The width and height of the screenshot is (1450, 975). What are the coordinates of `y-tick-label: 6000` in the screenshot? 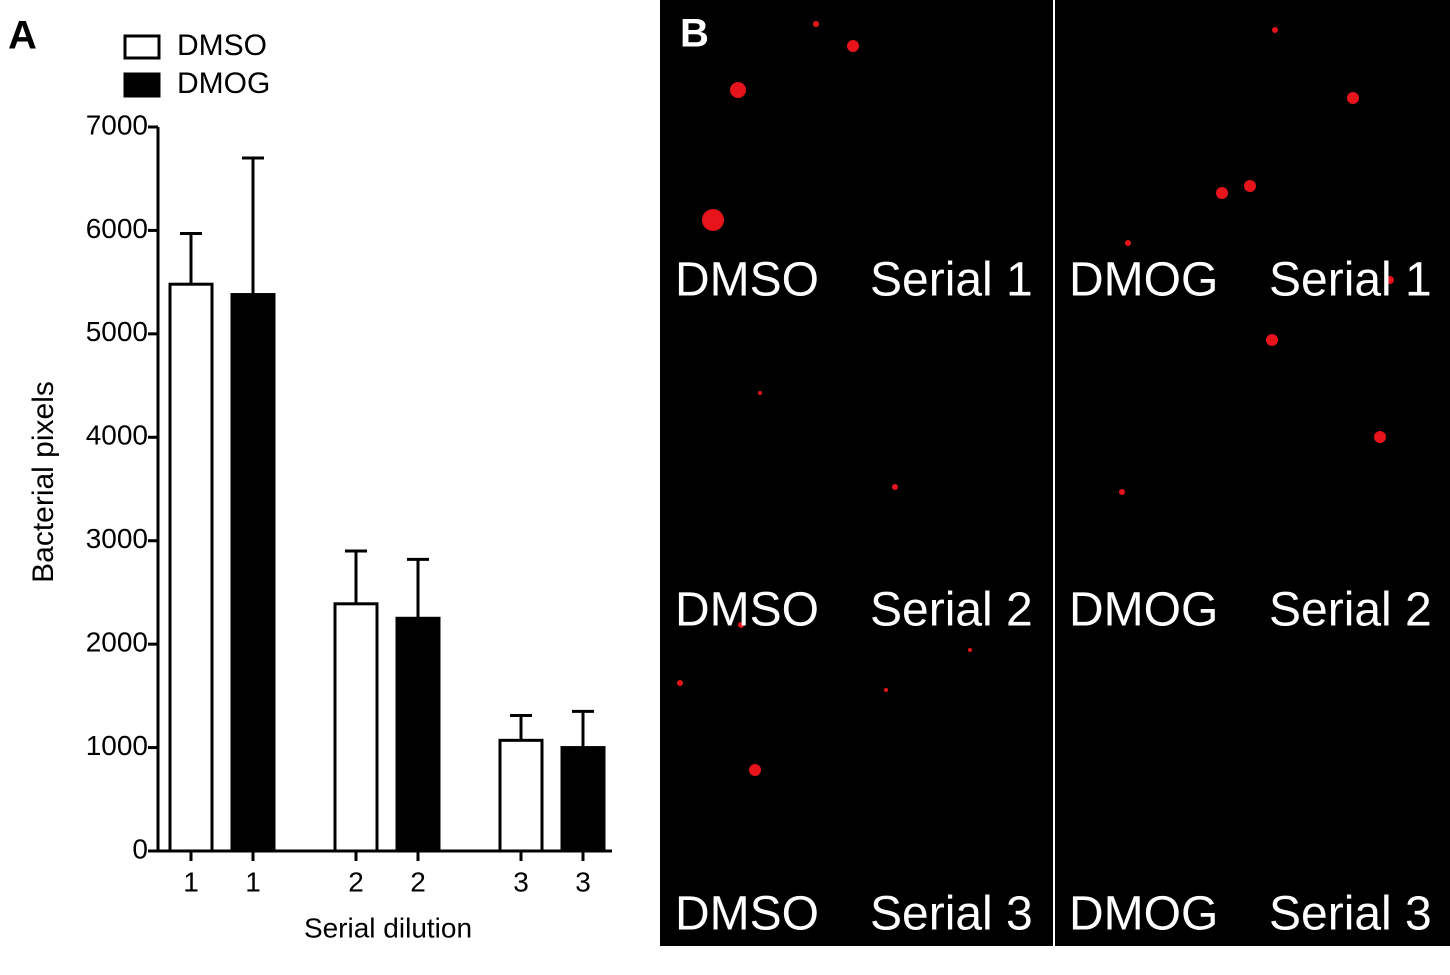 It's located at (117, 228).